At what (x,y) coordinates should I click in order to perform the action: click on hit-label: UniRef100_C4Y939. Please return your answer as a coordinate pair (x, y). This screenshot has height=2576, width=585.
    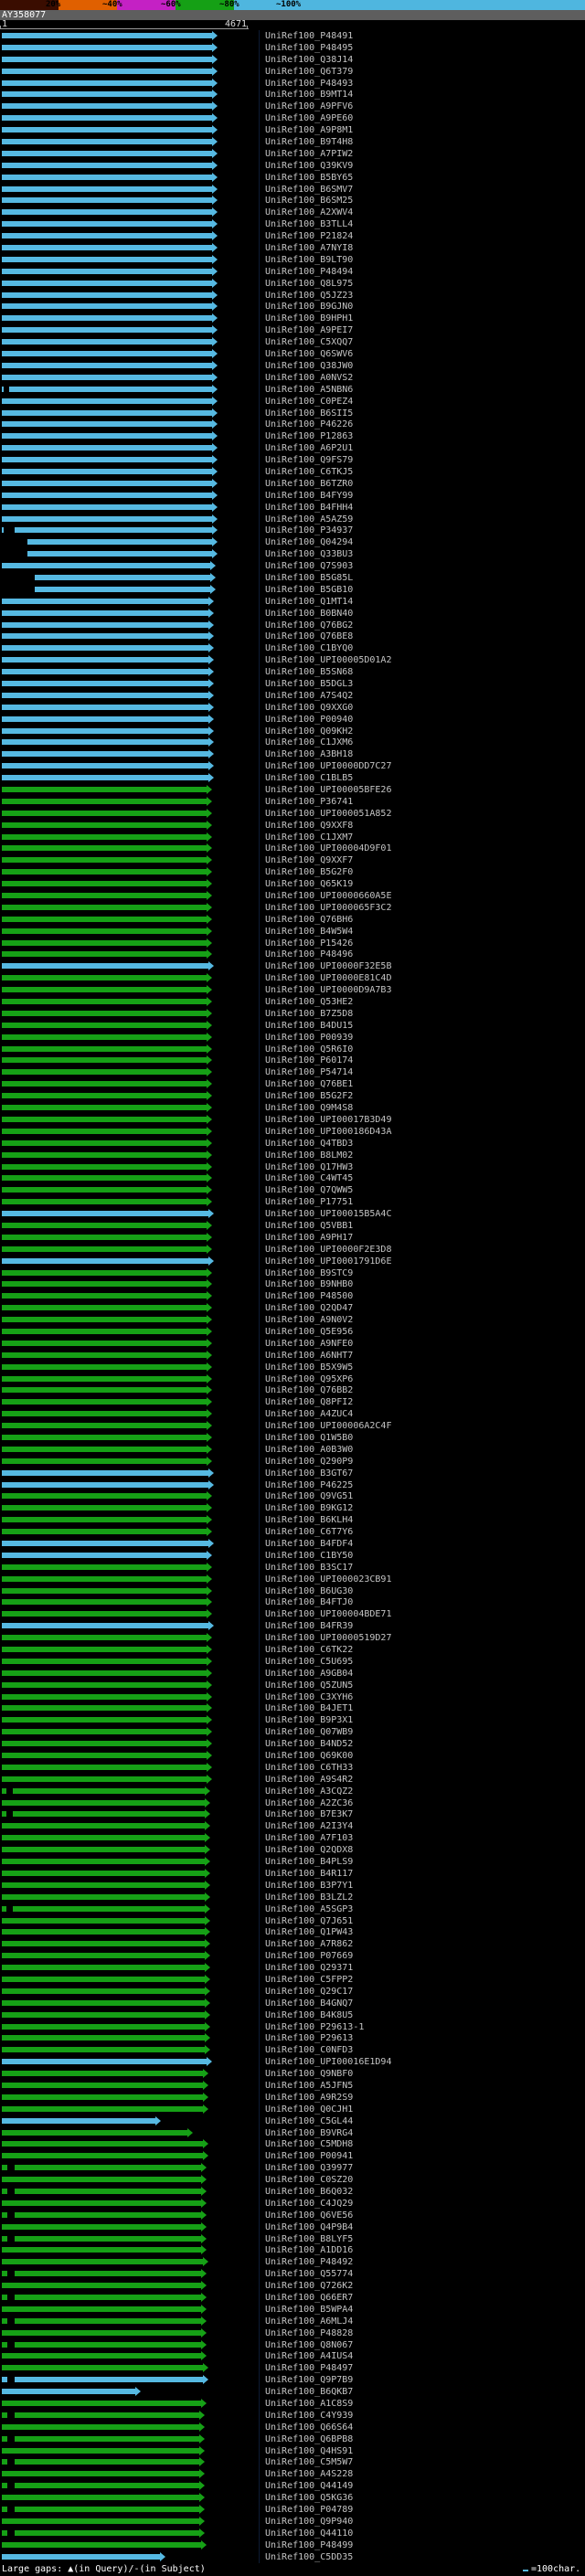
    Looking at the image, I should click on (310, 2415).